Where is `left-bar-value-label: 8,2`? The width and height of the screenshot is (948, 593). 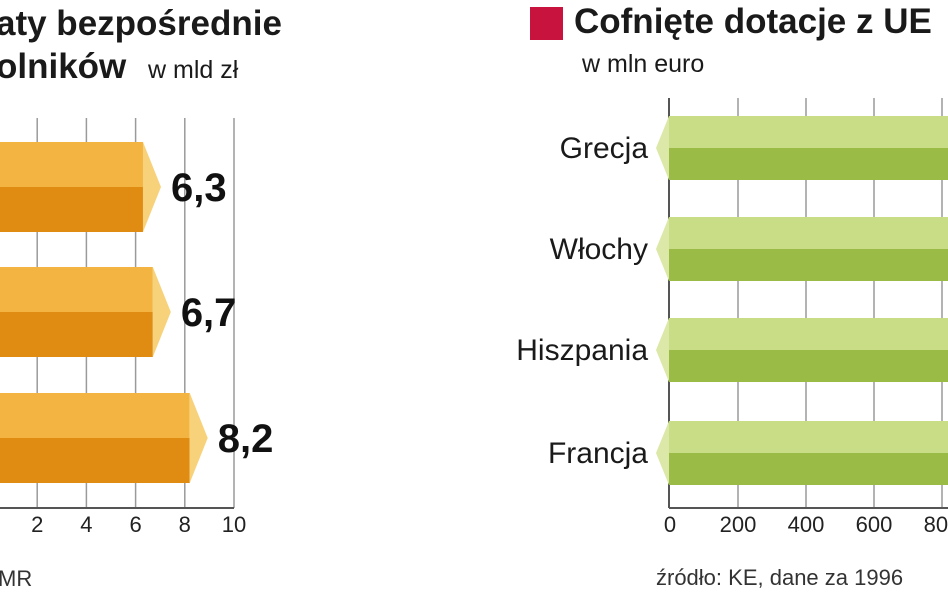
left-bar-value-label: 8,2 is located at coordinates (246, 439).